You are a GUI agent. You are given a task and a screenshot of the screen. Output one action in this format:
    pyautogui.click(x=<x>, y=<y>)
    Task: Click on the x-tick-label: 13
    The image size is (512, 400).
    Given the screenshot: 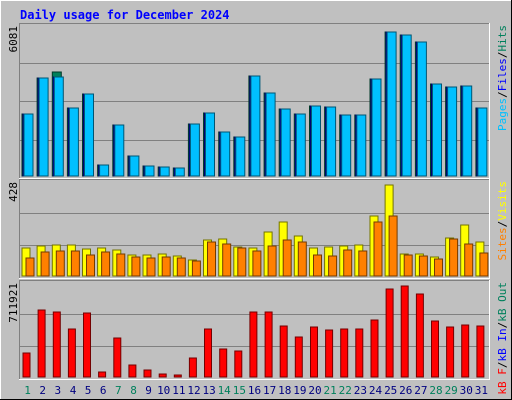 What is the action you would take?
    pyautogui.click(x=208, y=390)
    